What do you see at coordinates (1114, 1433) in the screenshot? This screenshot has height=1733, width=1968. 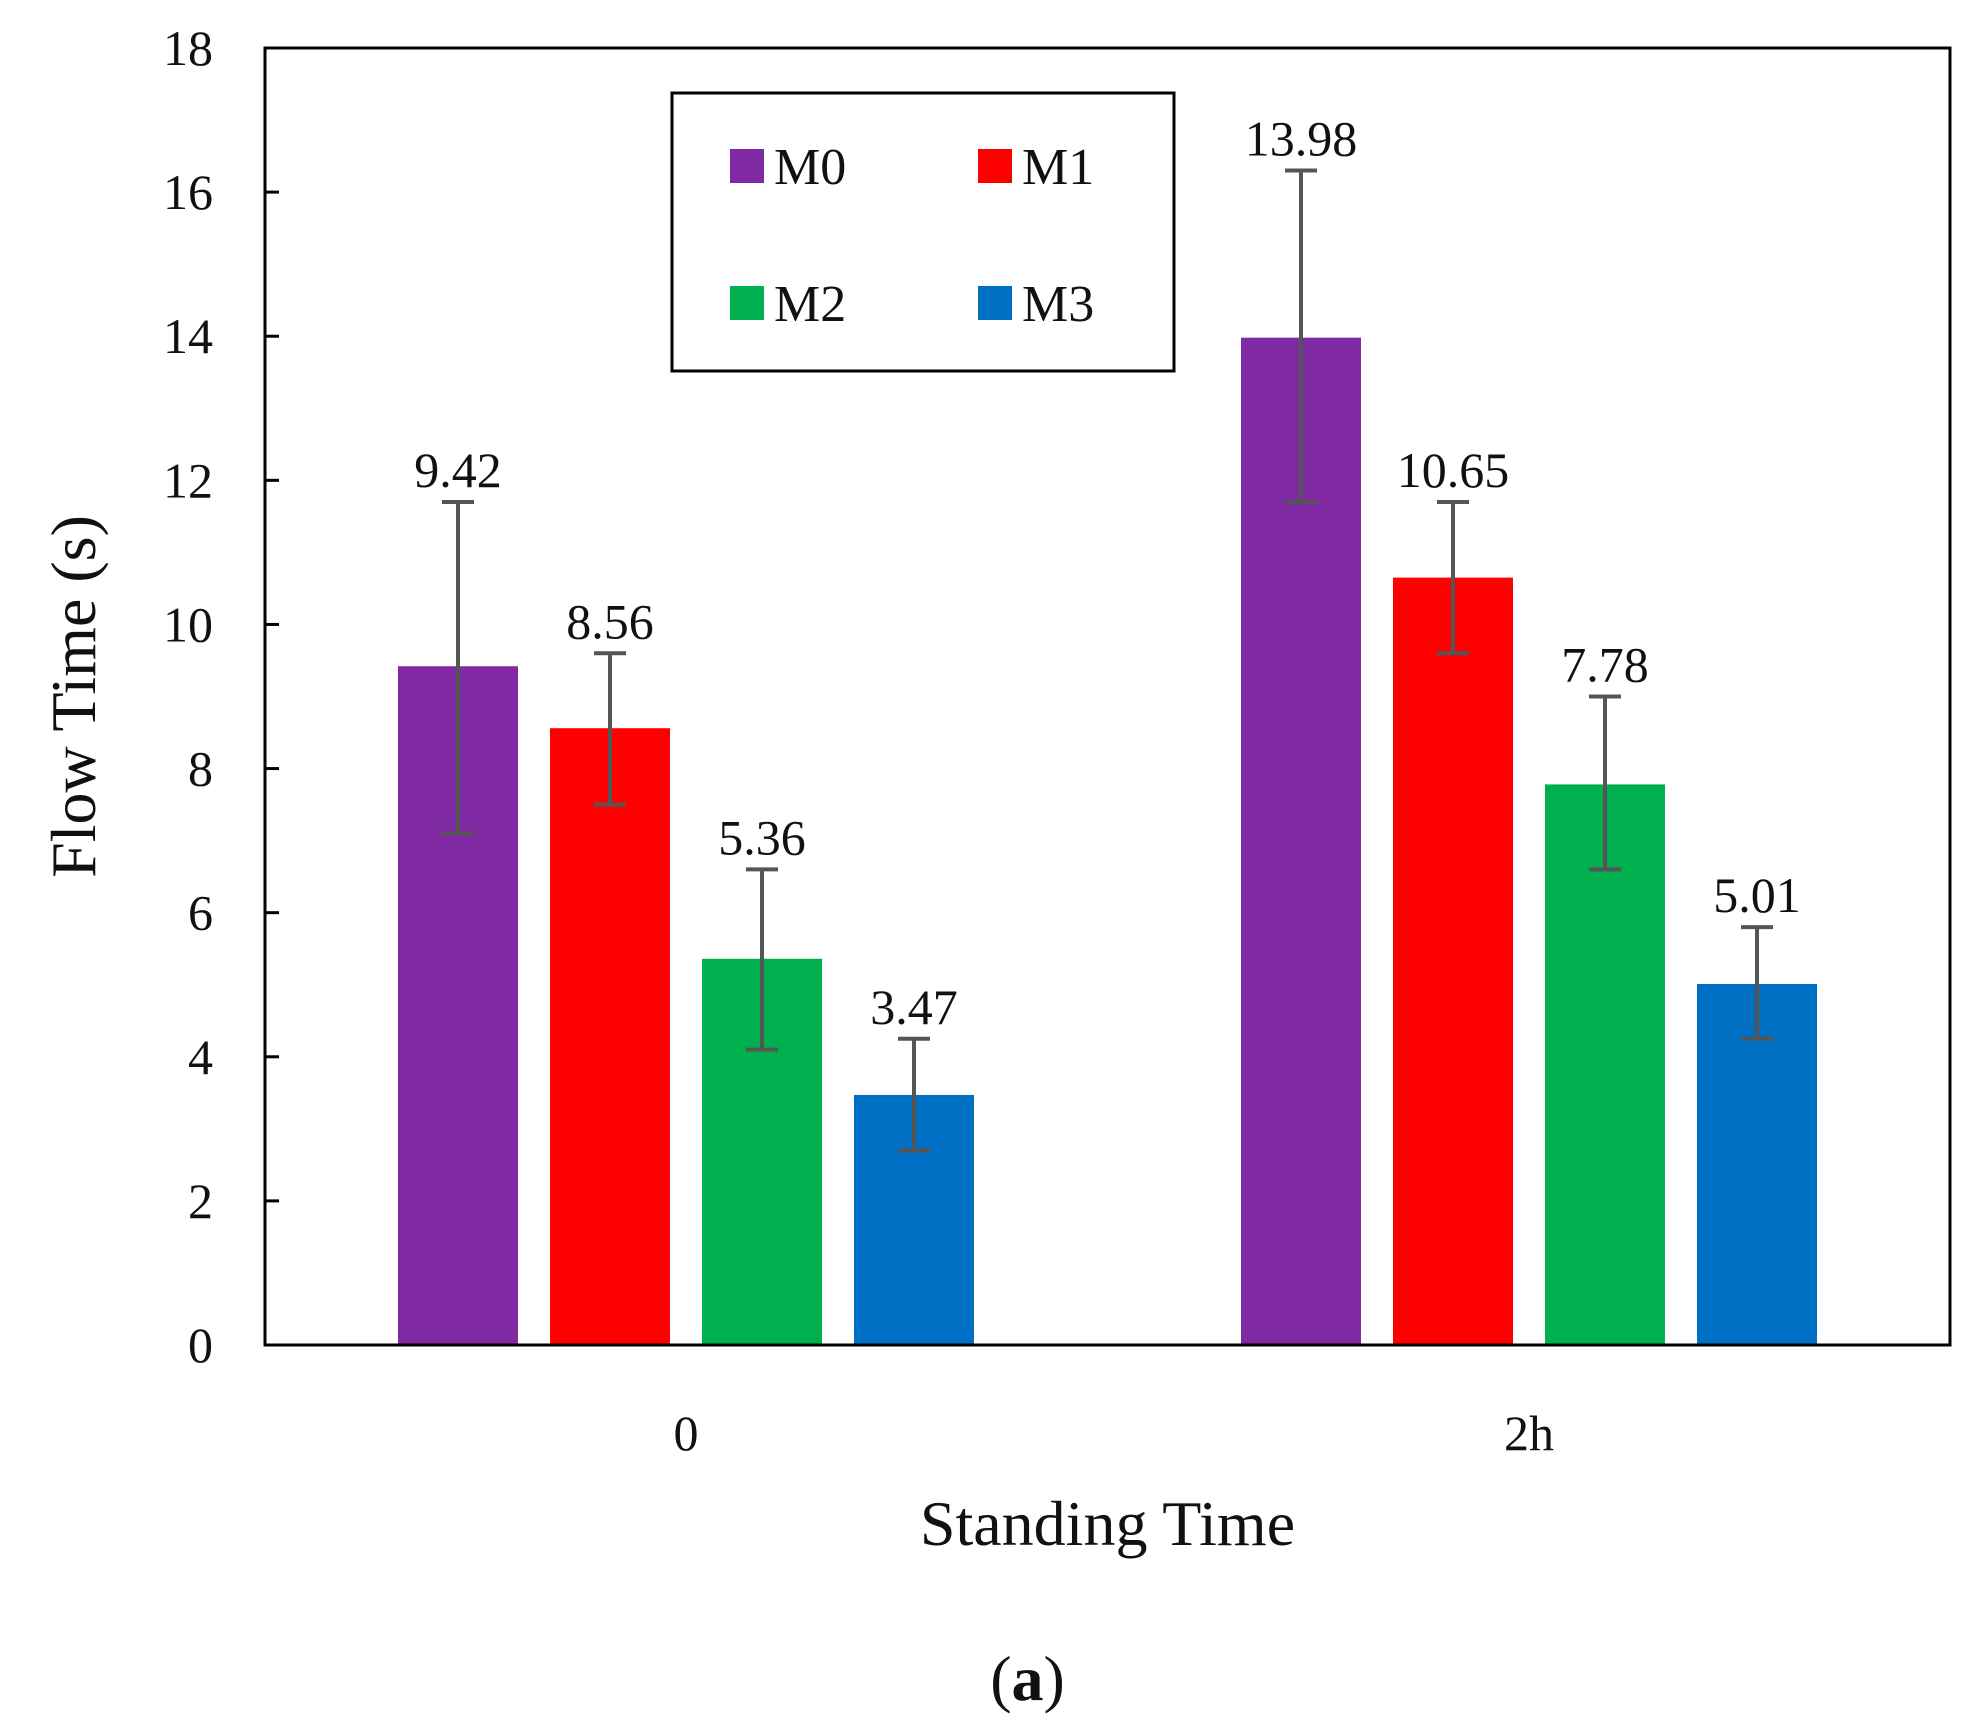 I see `x-axis-ticks: 0 2h` at bounding box center [1114, 1433].